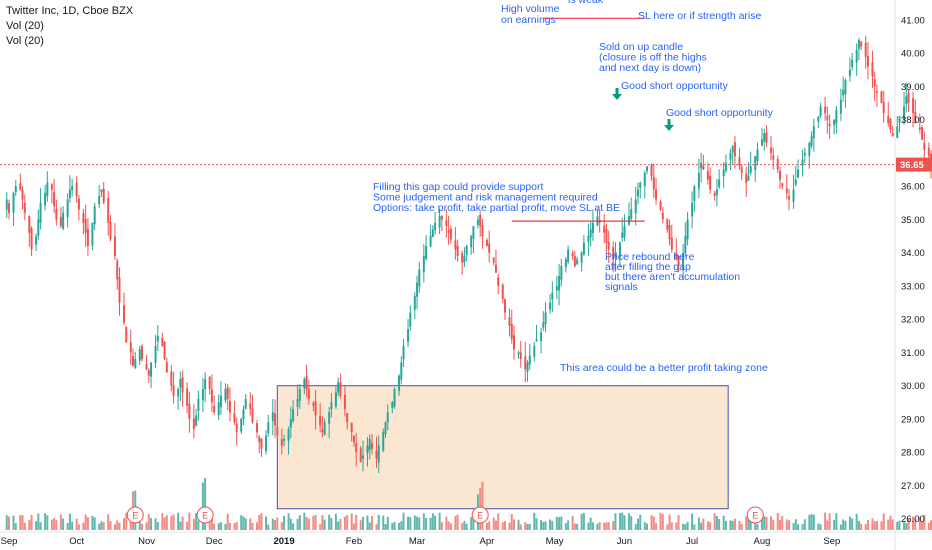  What do you see at coordinates (913, 87) in the screenshot?
I see `y-tick-label: 39.00` at bounding box center [913, 87].